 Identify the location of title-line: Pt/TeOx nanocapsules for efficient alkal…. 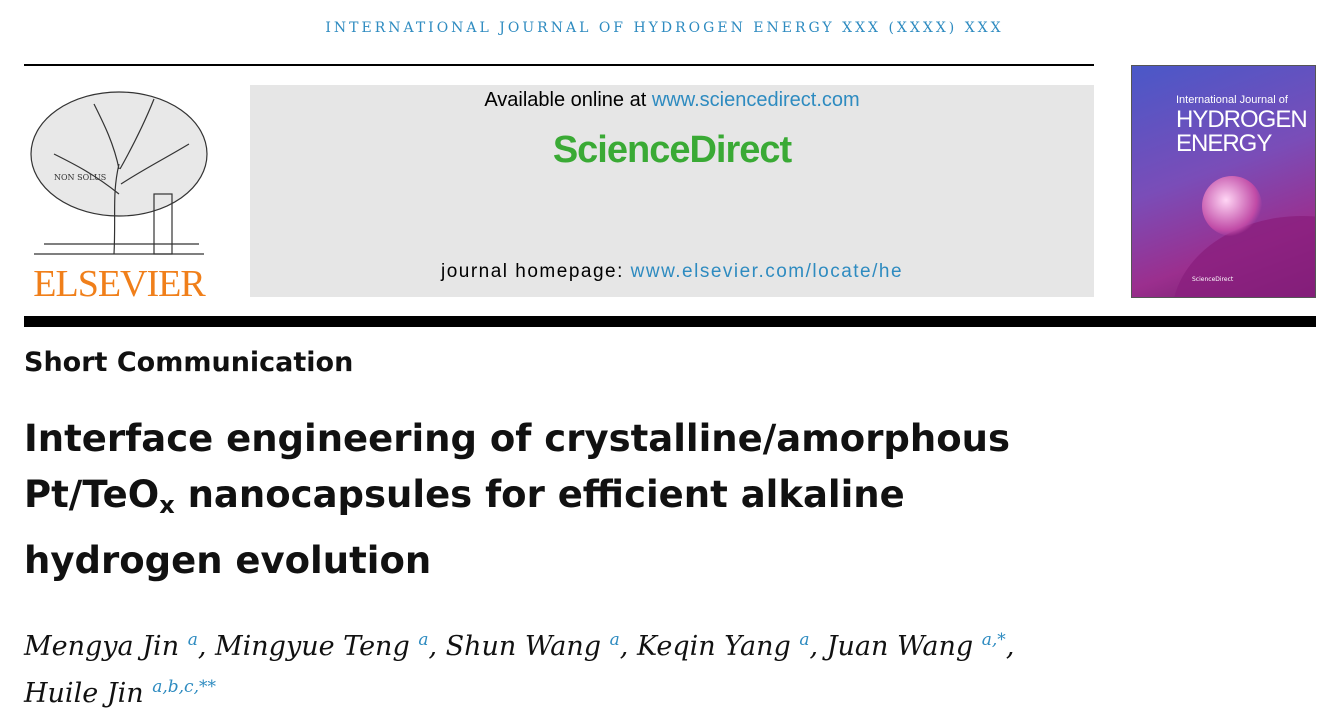
(517, 500).